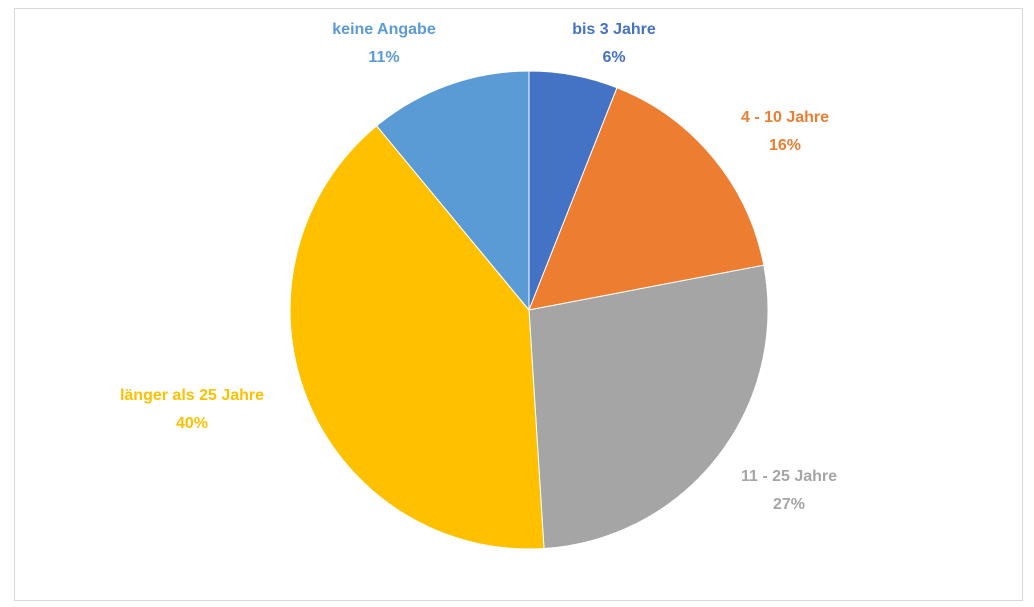 The image size is (1034, 607). I want to click on slice-value-label: 11%, so click(383, 57).